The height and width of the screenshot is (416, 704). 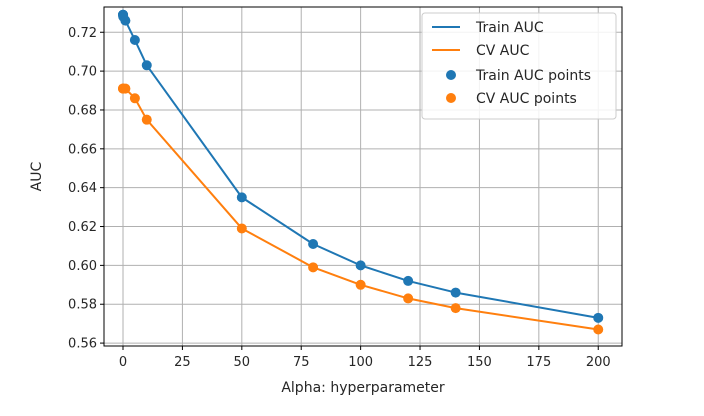 I want to click on x-tick-label: 0, so click(x=123, y=362).